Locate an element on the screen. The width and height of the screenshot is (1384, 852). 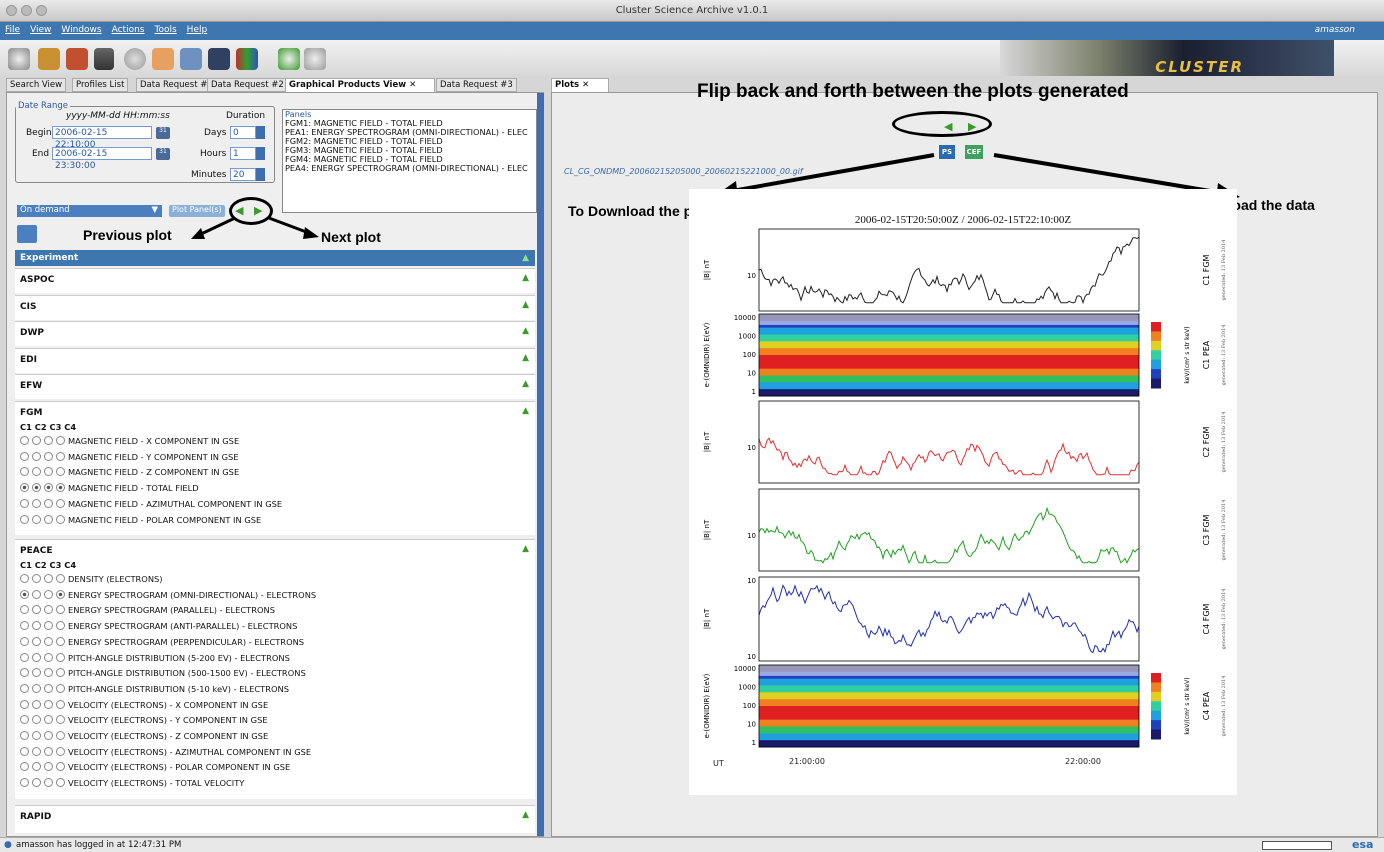
catalog-icon is located at coordinates (49, 59).